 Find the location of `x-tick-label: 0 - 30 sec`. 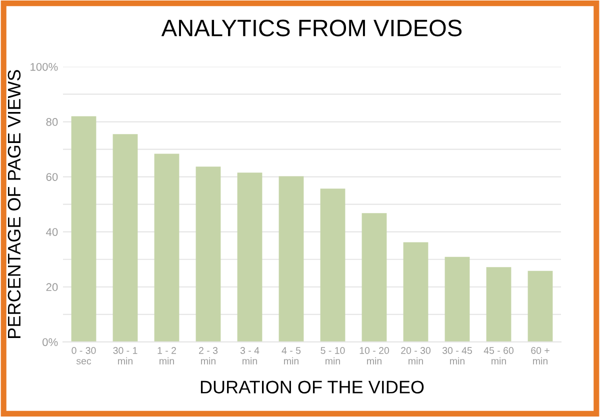

x-tick-label: 0 - 30 sec is located at coordinates (84, 355).